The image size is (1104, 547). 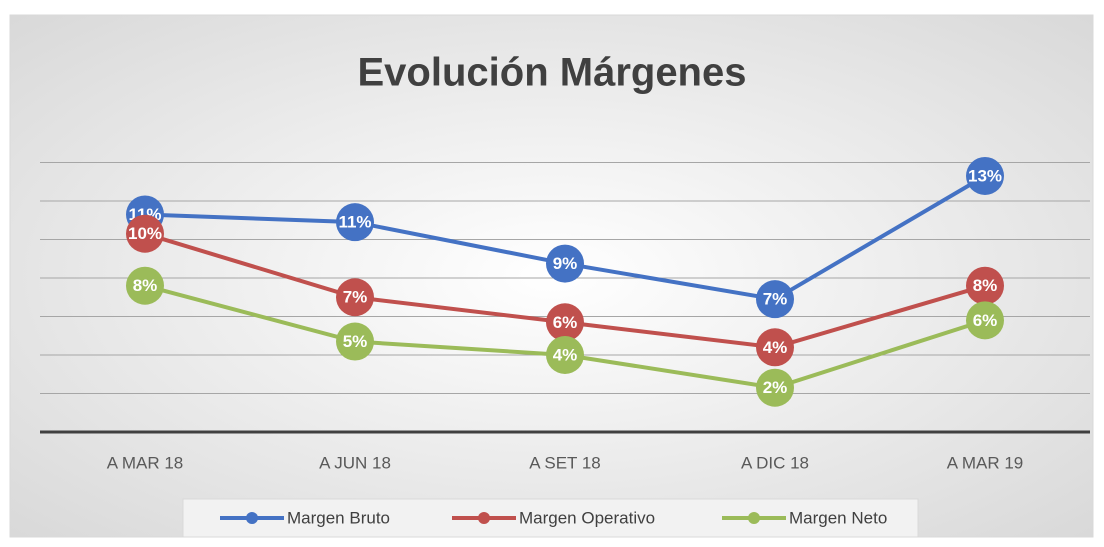 I want to click on data-label: 2%, so click(x=775, y=387).